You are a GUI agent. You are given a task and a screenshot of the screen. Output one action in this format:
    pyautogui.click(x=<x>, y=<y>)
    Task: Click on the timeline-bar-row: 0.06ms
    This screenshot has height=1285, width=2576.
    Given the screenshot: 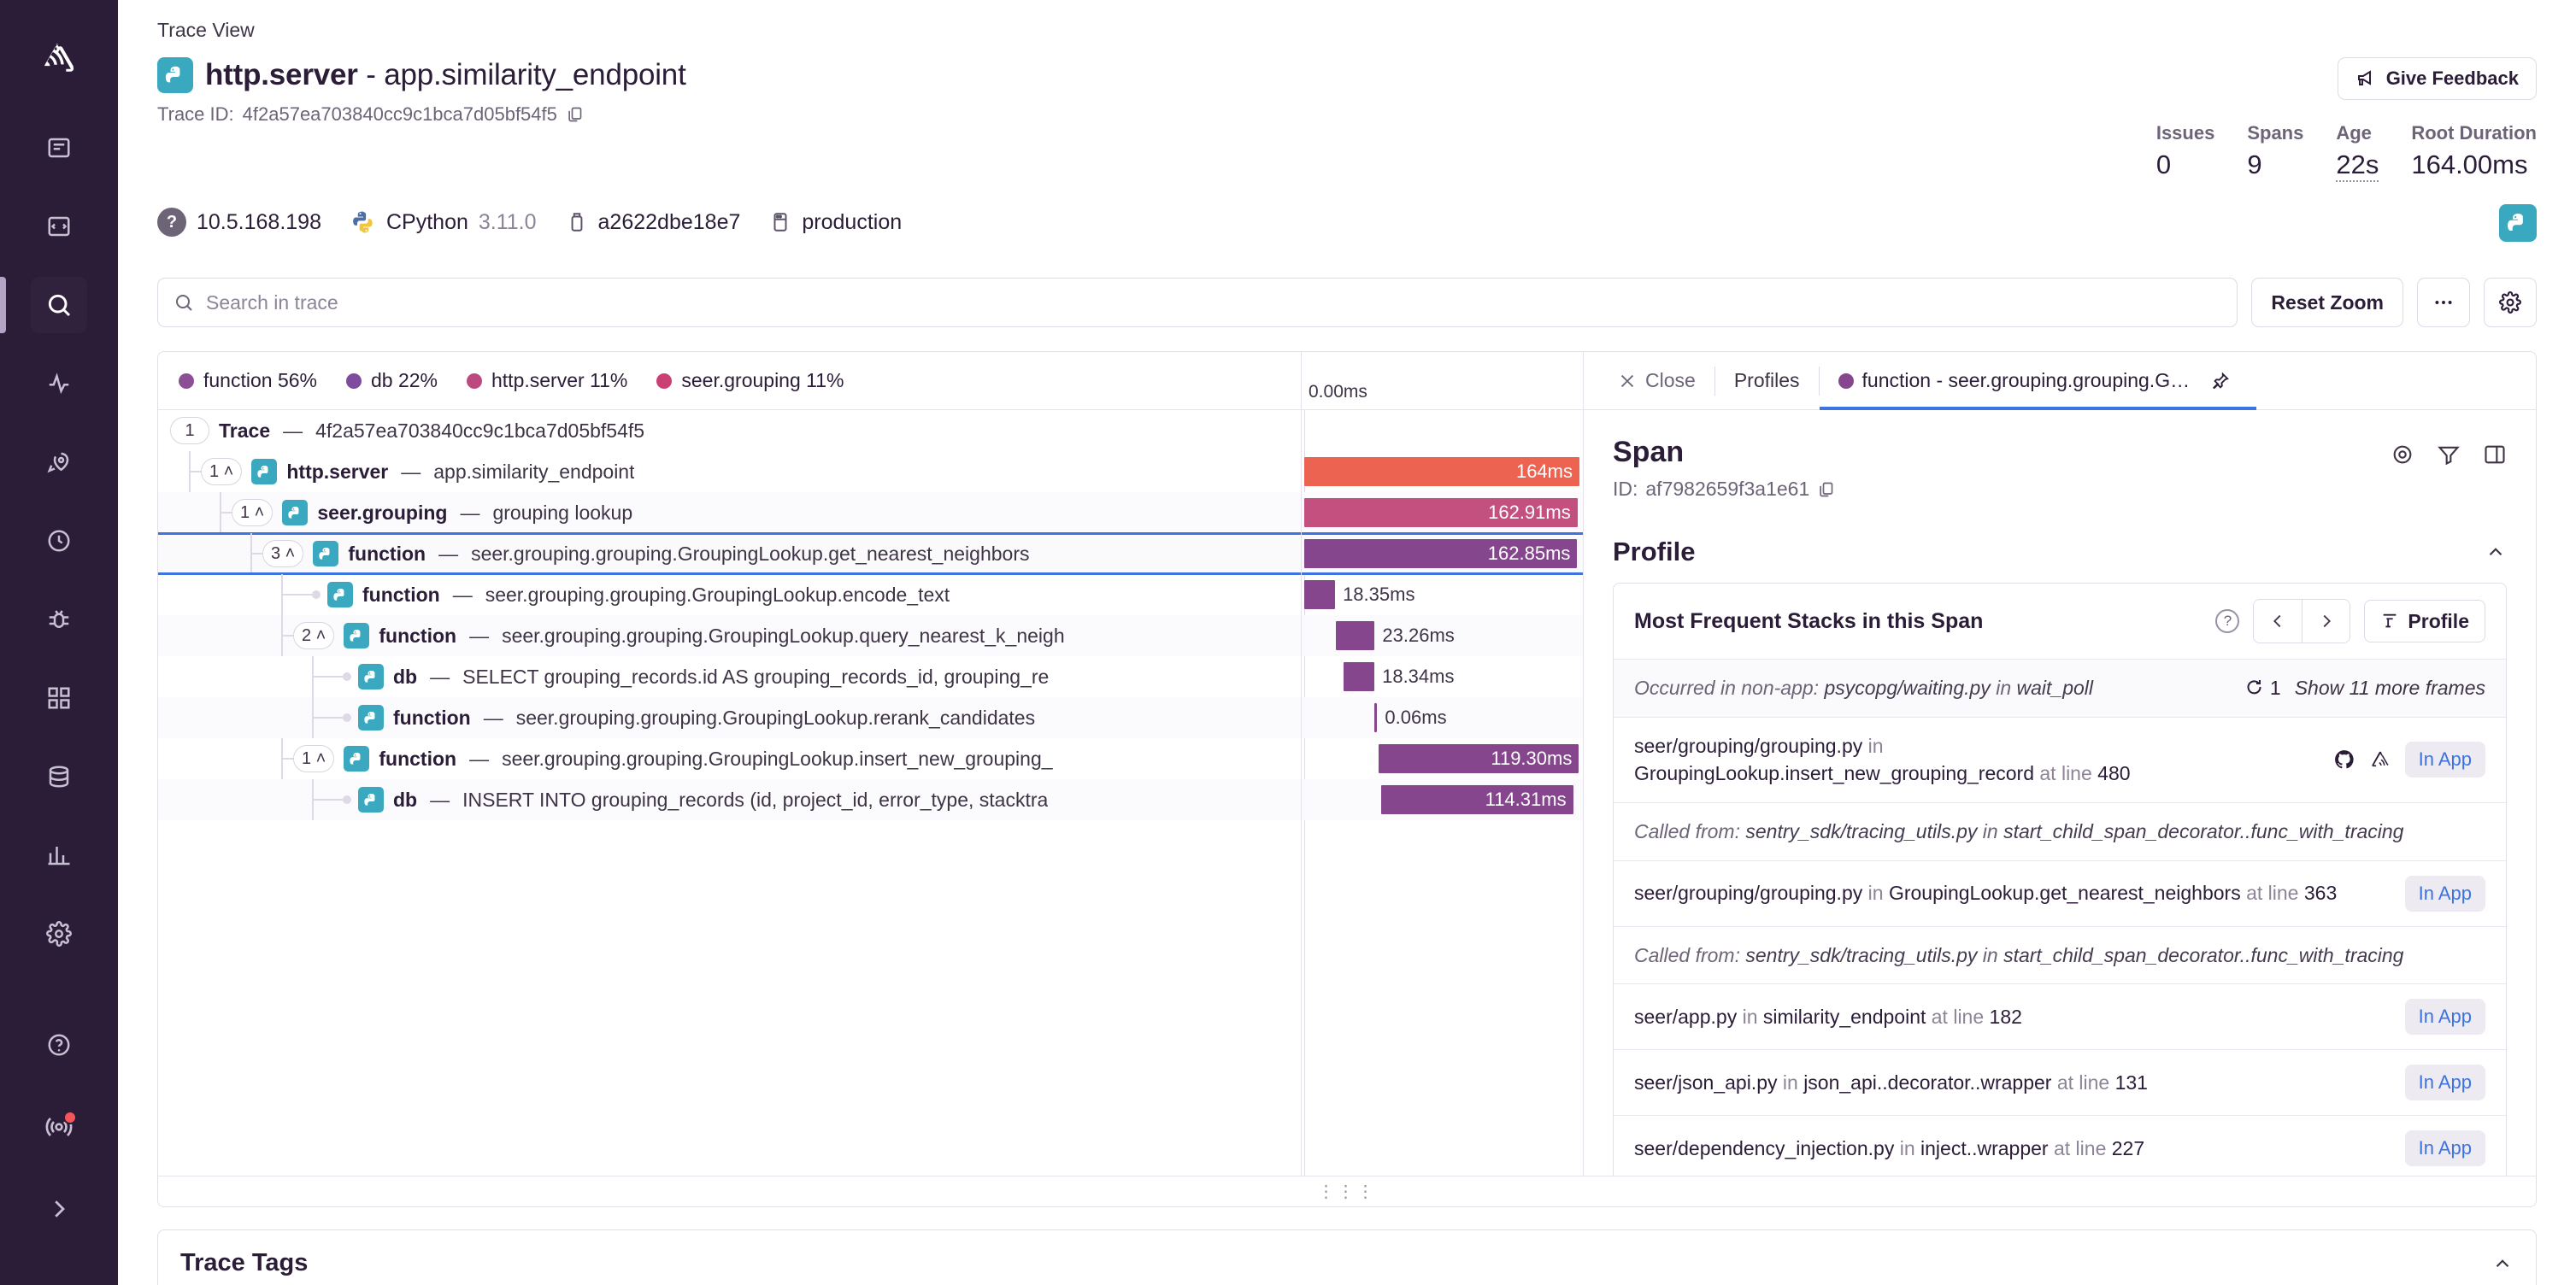 What is the action you would take?
    pyautogui.click(x=1442, y=717)
    